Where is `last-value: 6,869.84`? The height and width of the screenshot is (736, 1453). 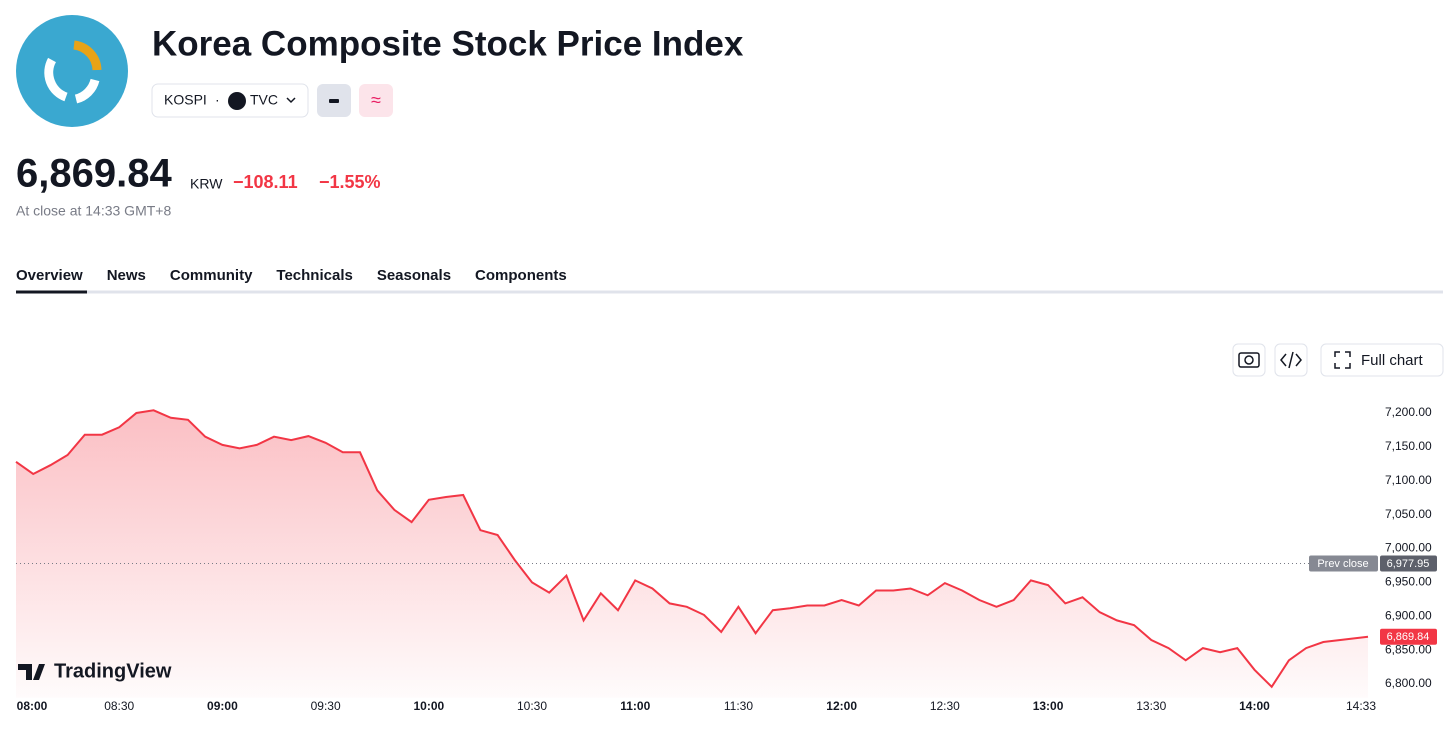
last-value: 6,869.84 is located at coordinates (1408, 637).